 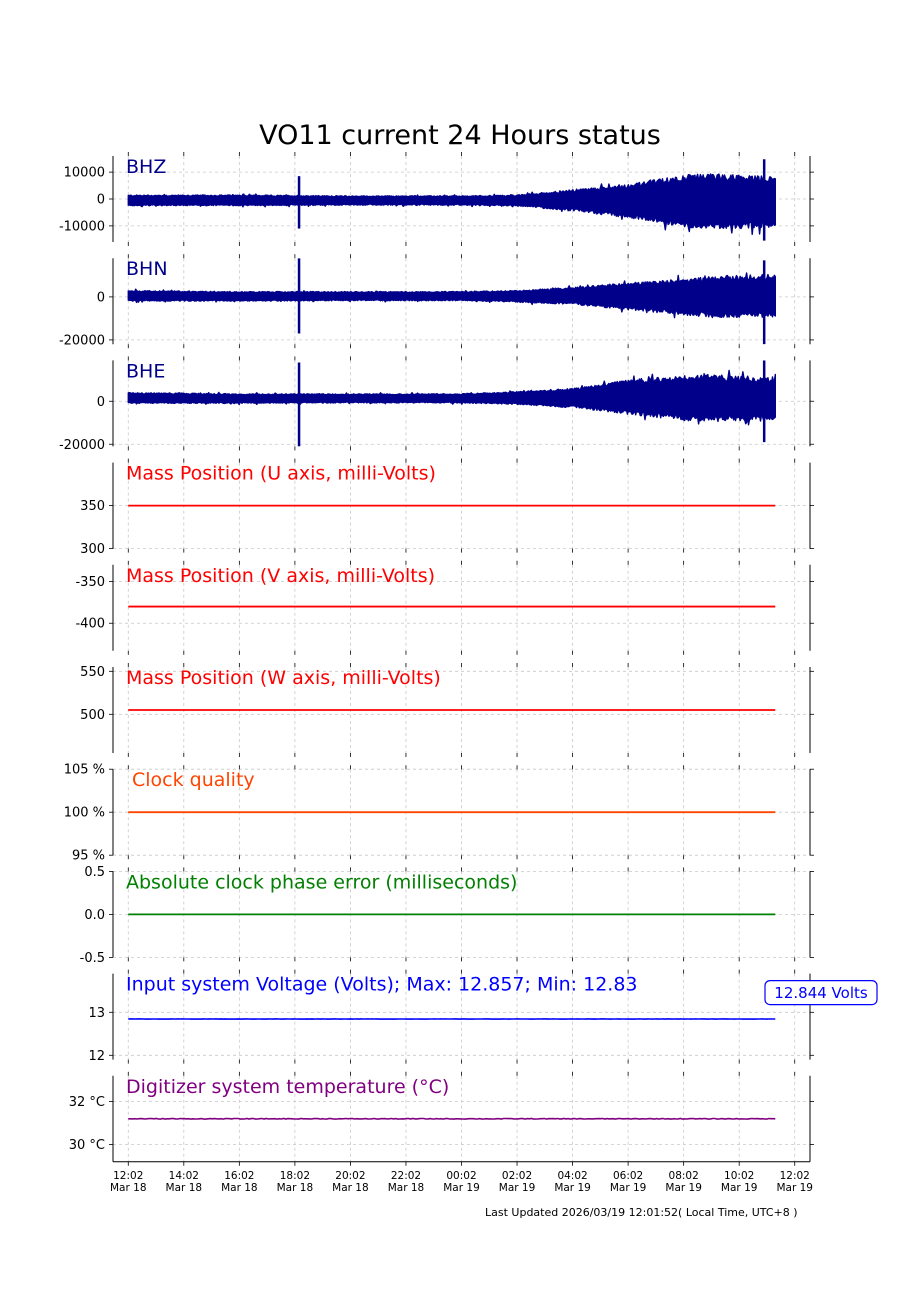 What do you see at coordinates (92, 958) in the screenshot?
I see `y-tick-label: -0.5` at bounding box center [92, 958].